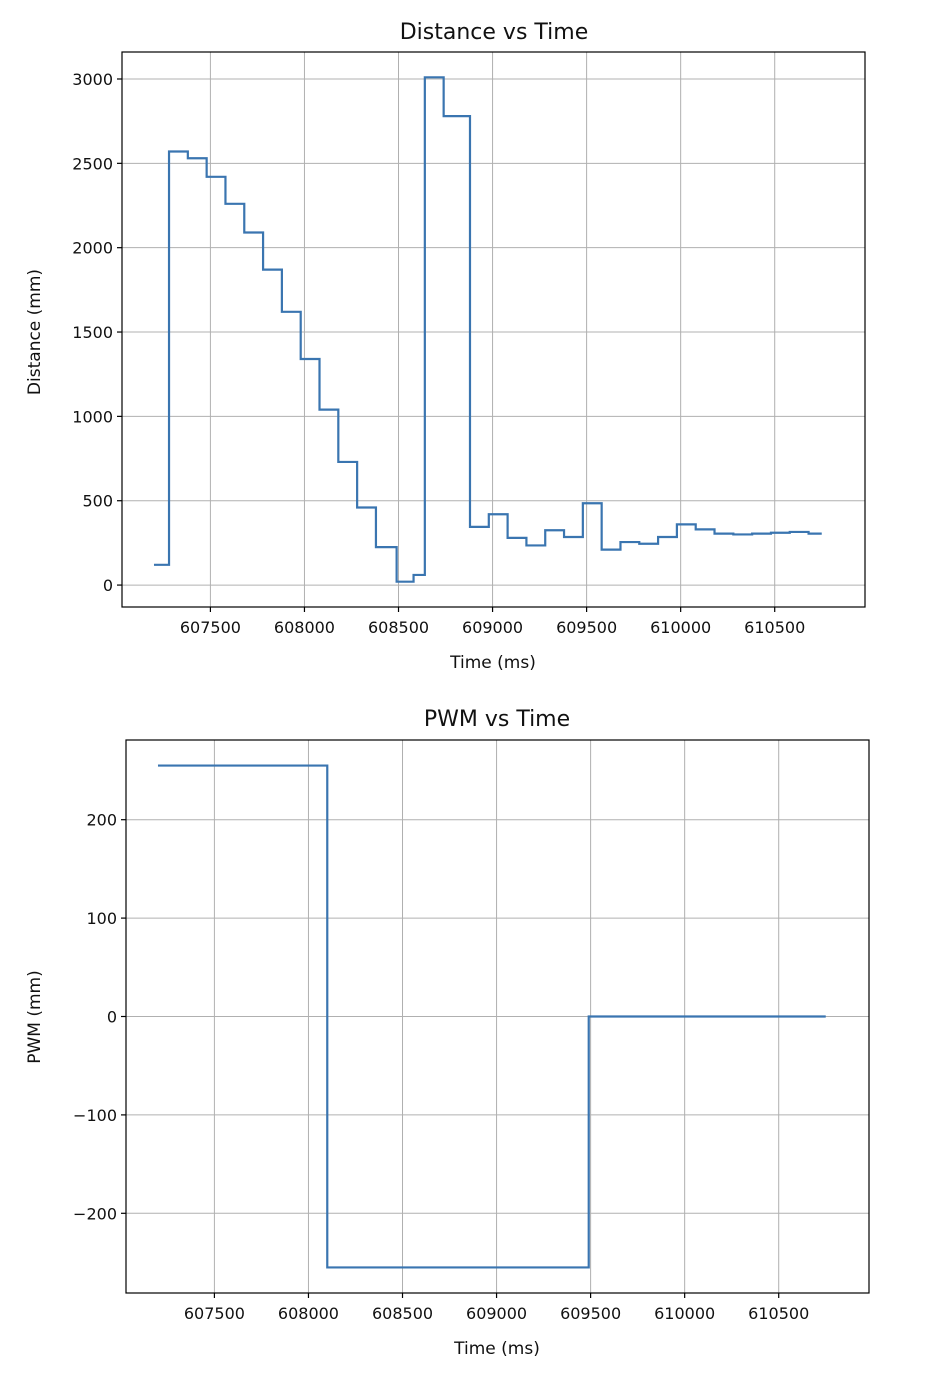 The height and width of the screenshot is (1386, 936). I want to click on distance-ytick-label: 2000, so click(92, 248).